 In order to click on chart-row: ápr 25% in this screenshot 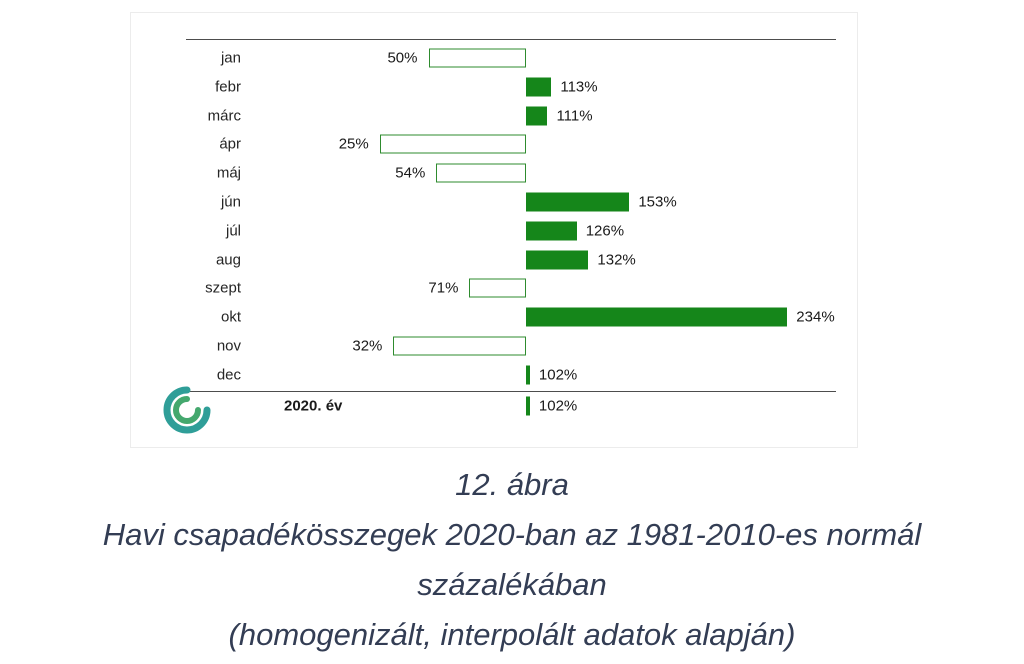, I will do `click(494, 144)`.